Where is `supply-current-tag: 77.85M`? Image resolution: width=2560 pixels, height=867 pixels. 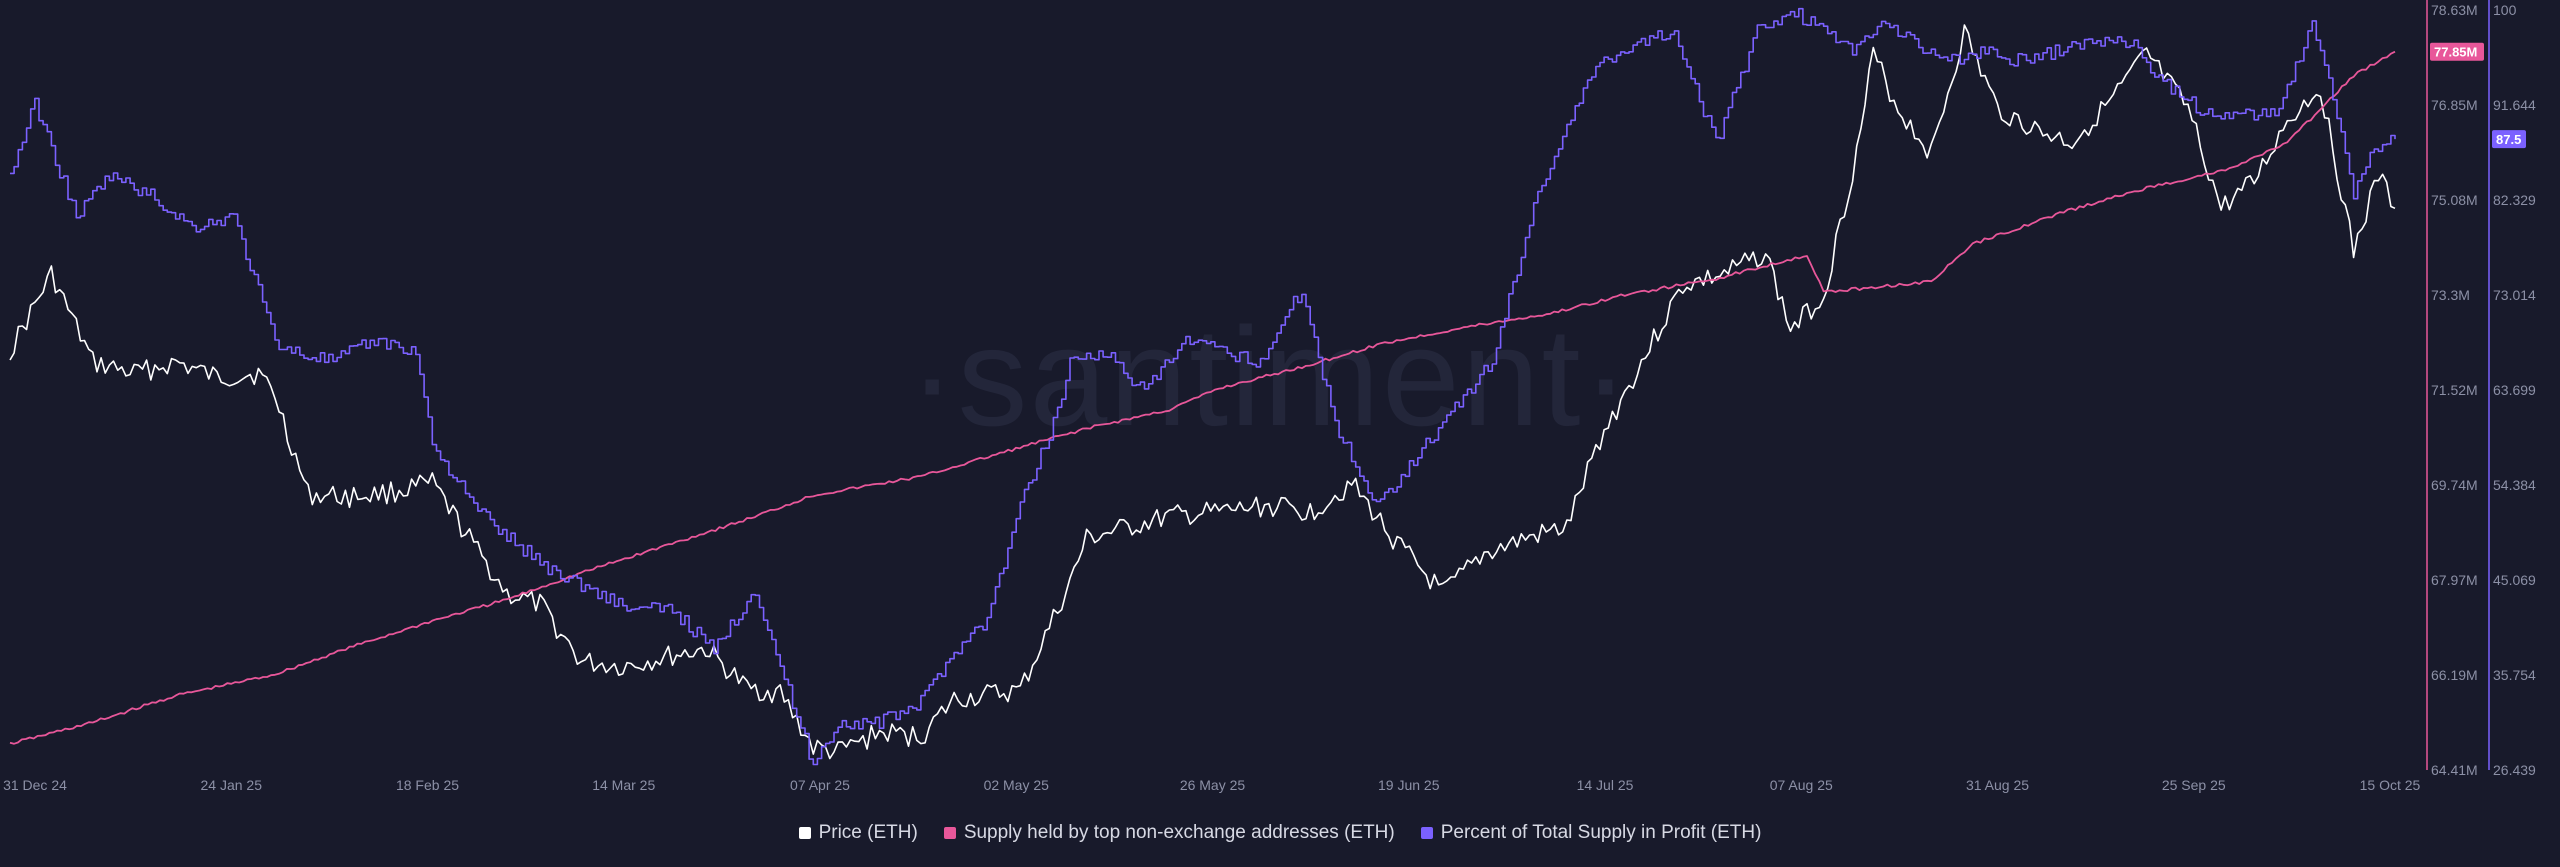
supply-current-tag: 77.85M is located at coordinates (2455, 52).